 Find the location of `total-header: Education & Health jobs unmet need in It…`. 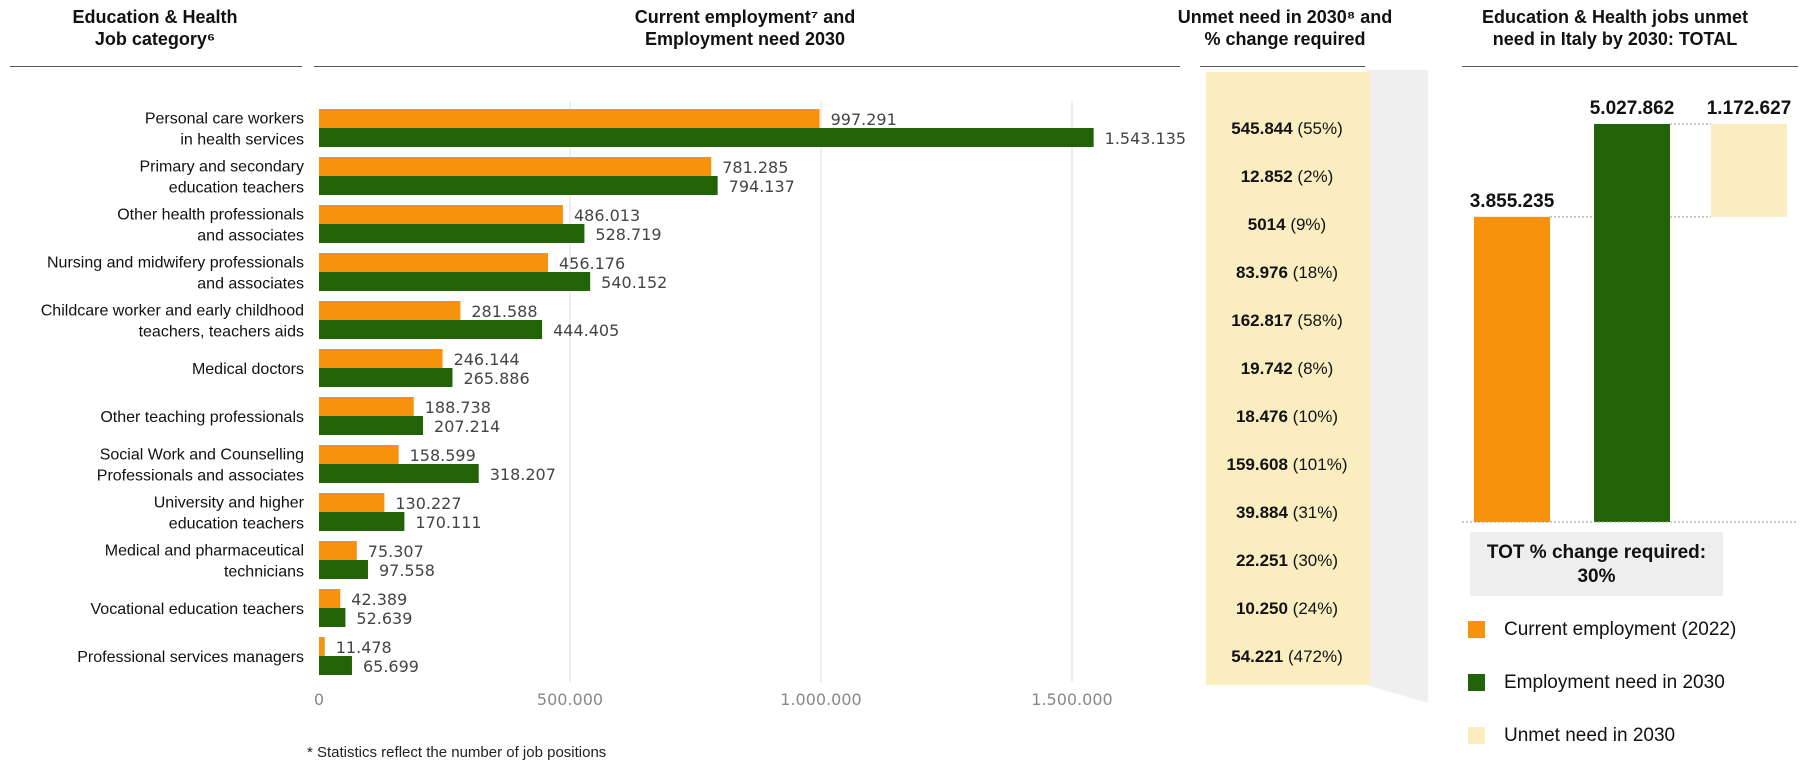

total-header: Education & Health jobs unmet need in It… is located at coordinates (1615, 28).